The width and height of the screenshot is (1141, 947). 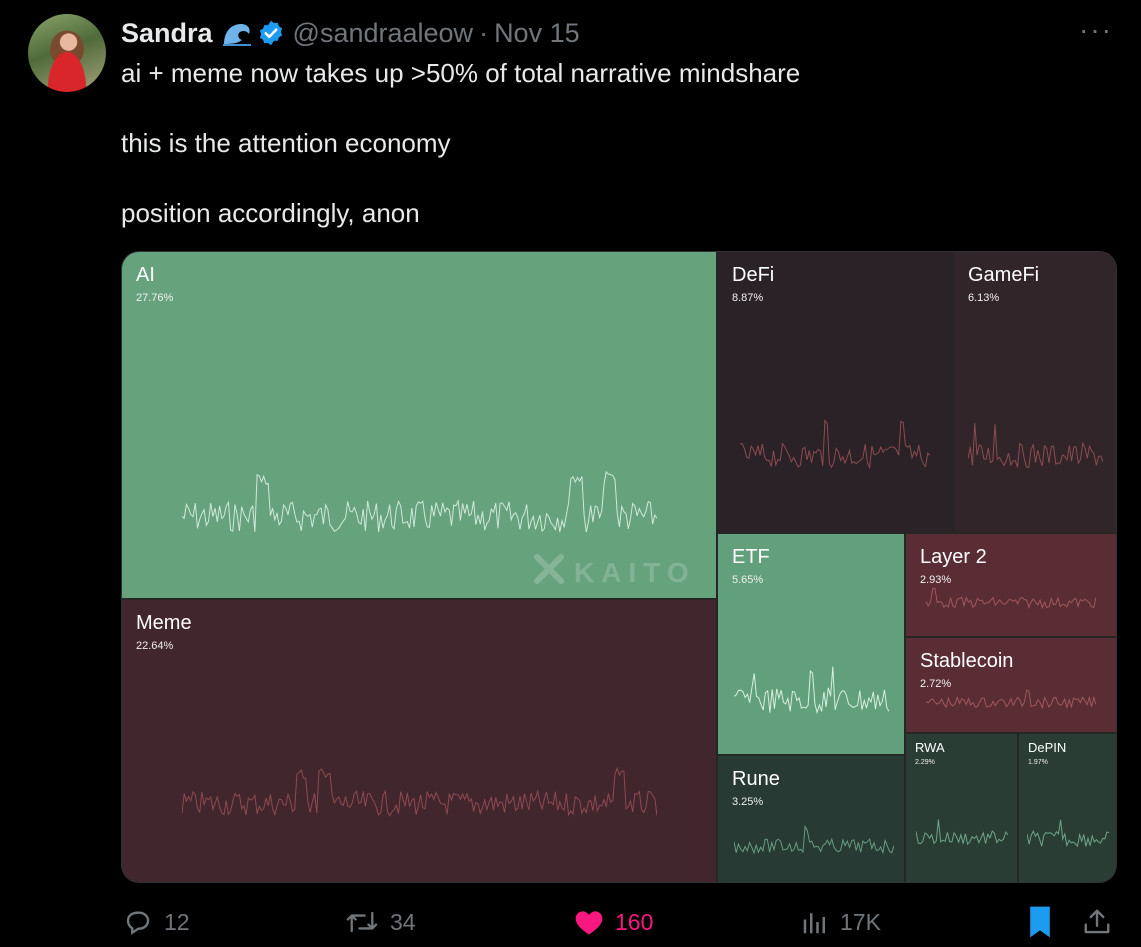 What do you see at coordinates (1038, 762) in the screenshot?
I see `tile-percent: 1.97%` at bounding box center [1038, 762].